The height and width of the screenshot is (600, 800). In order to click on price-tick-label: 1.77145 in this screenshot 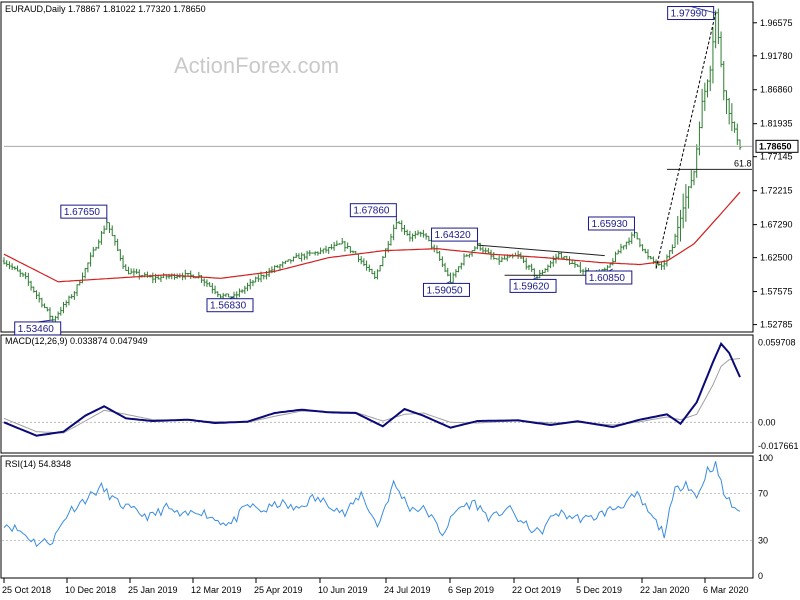, I will do `click(776, 157)`.